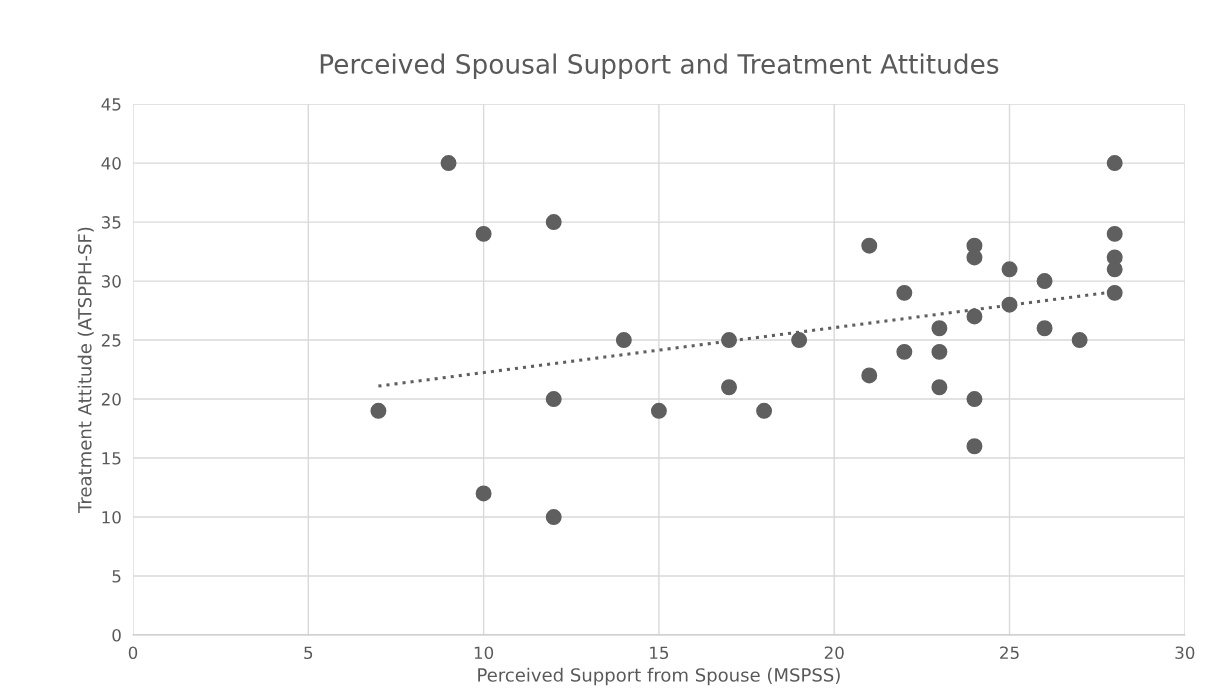 The image size is (1209, 694). Describe the element at coordinates (1185, 653) in the screenshot. I see `x-tick-label: 30` at that location.